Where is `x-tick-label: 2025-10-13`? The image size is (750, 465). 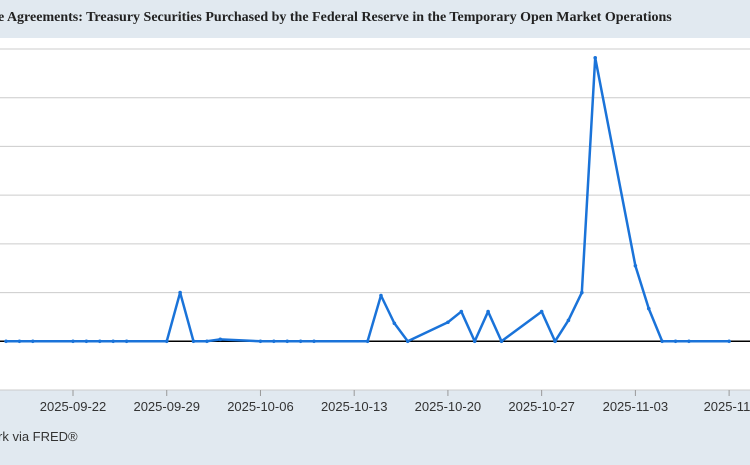
x-tick-label: 2025-10-13 is located at coordinates (354, 406).